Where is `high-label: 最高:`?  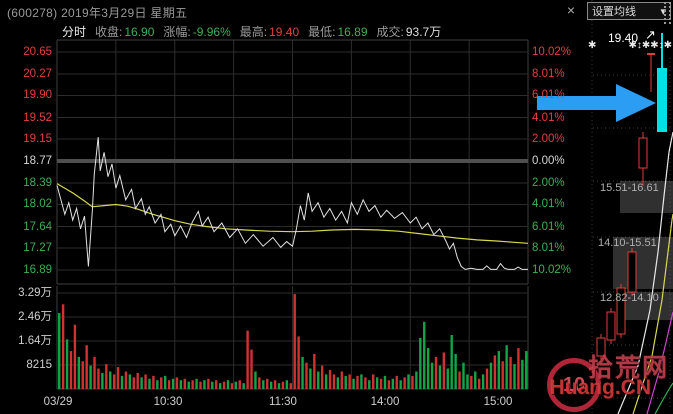 high-label: 最高: is located at coordinates (253, 32).